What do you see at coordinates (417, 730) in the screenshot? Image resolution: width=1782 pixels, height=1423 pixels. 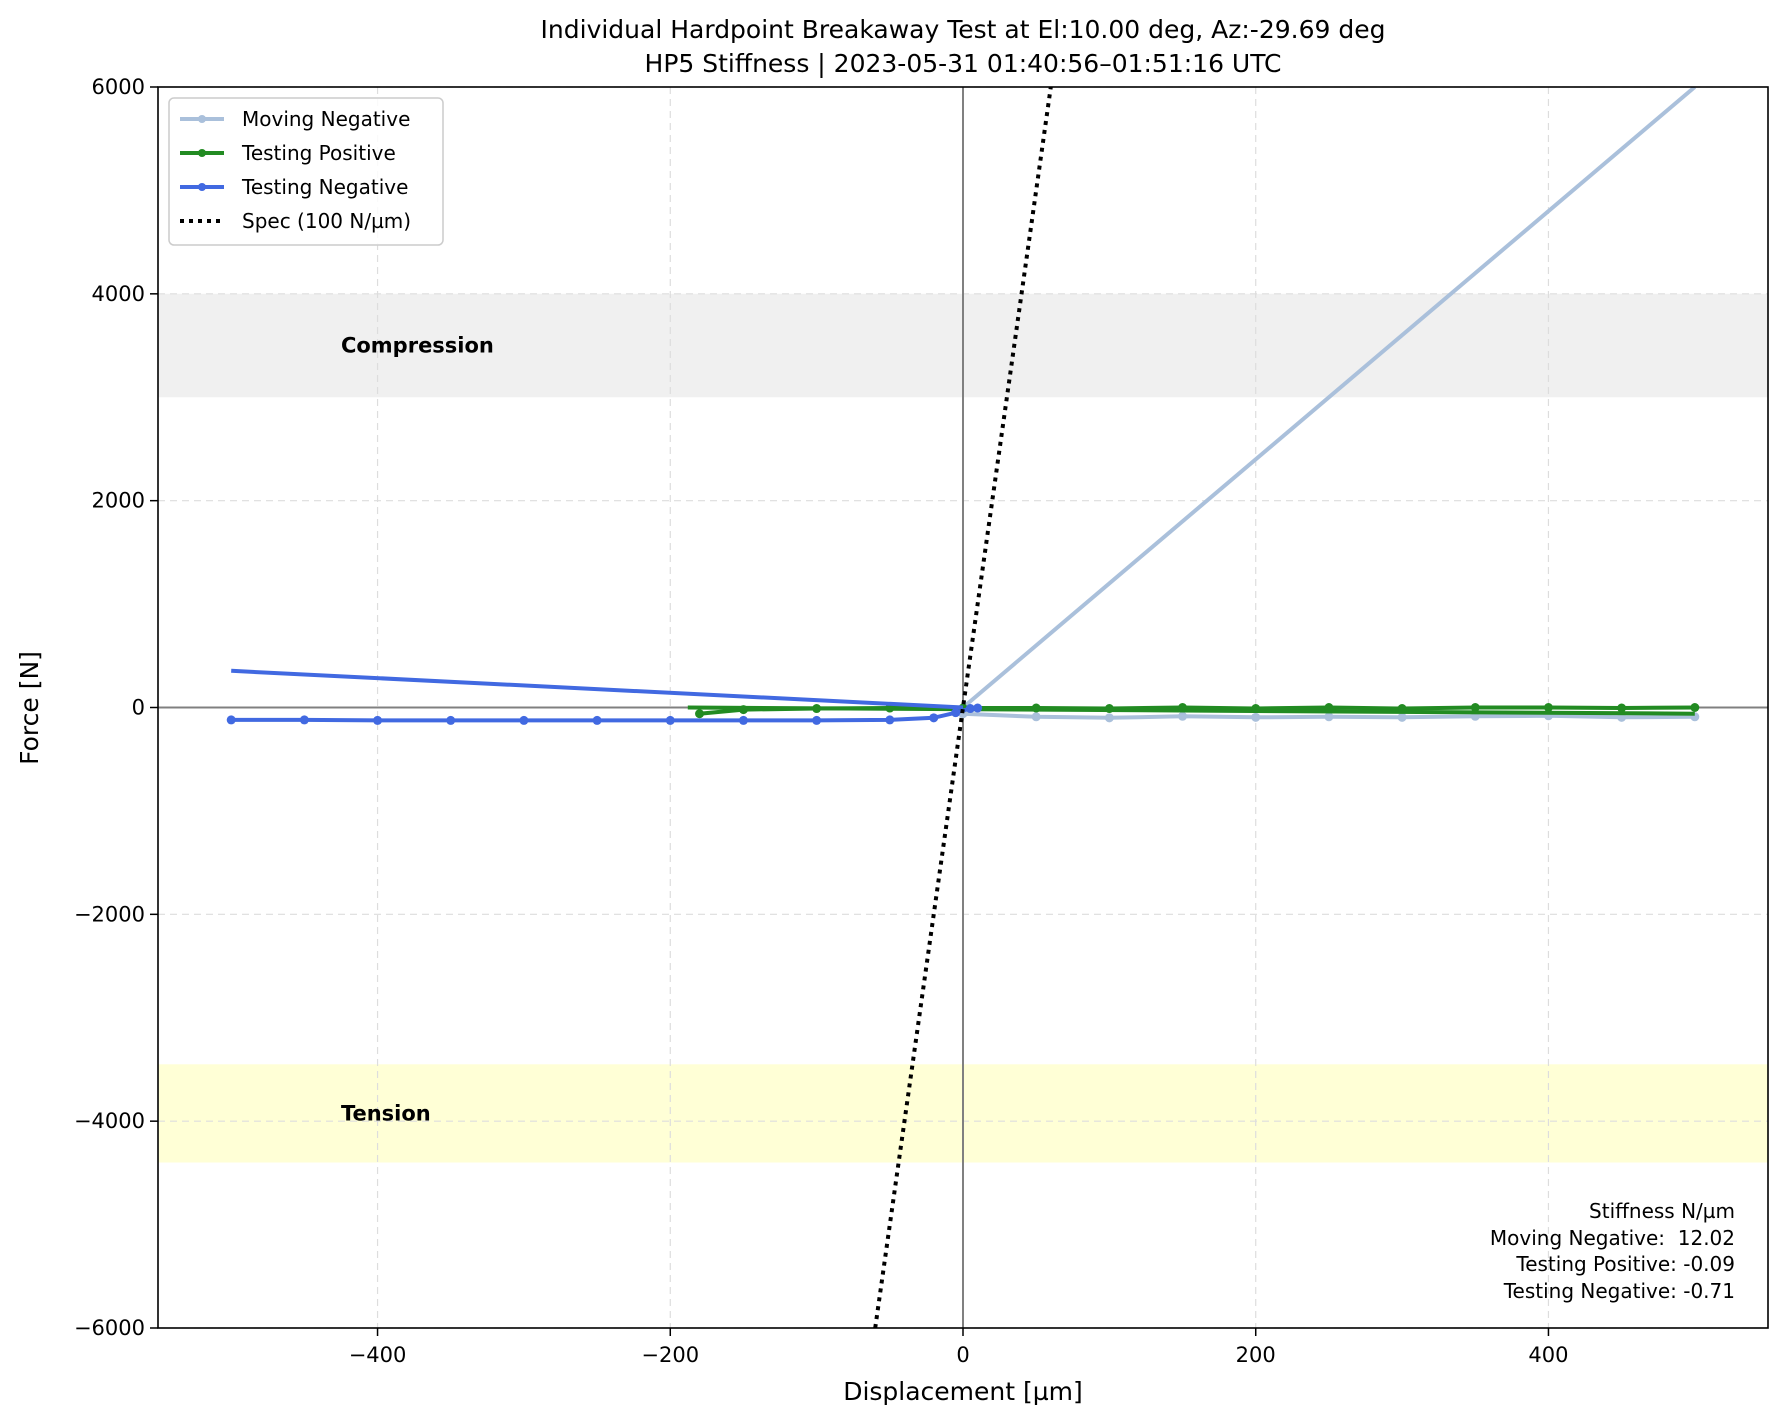 I see `band-labels: Compression Tension` at bounding box center [417, 730].